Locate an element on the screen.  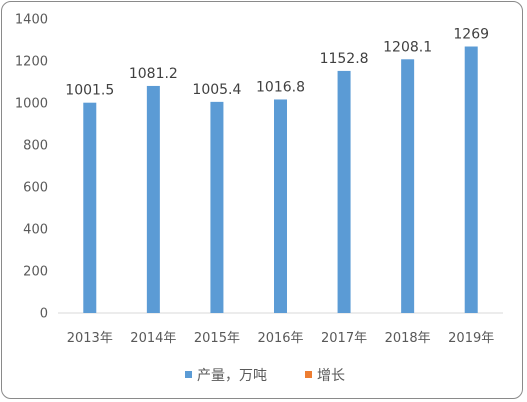
legend: 产量，万吨 增长 is located at coordinates (265, 376).